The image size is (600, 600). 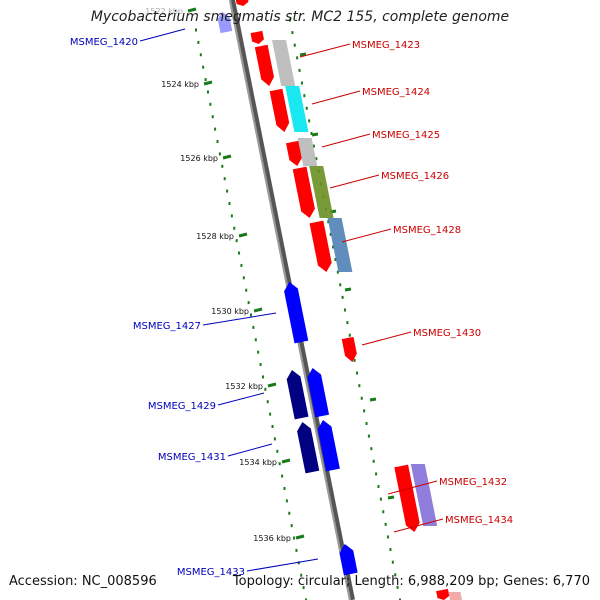 I want to click on gene-label-reverse: MSMEG_1429, so click(x=182, y=406).